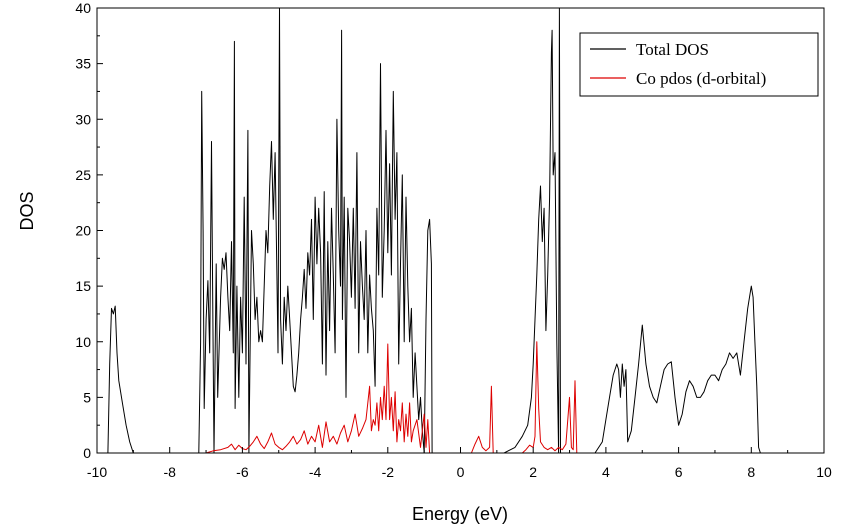 The width and height of the screenshot is (860, 532). I want to click on x-tick-label: 8, so click(751, 472).